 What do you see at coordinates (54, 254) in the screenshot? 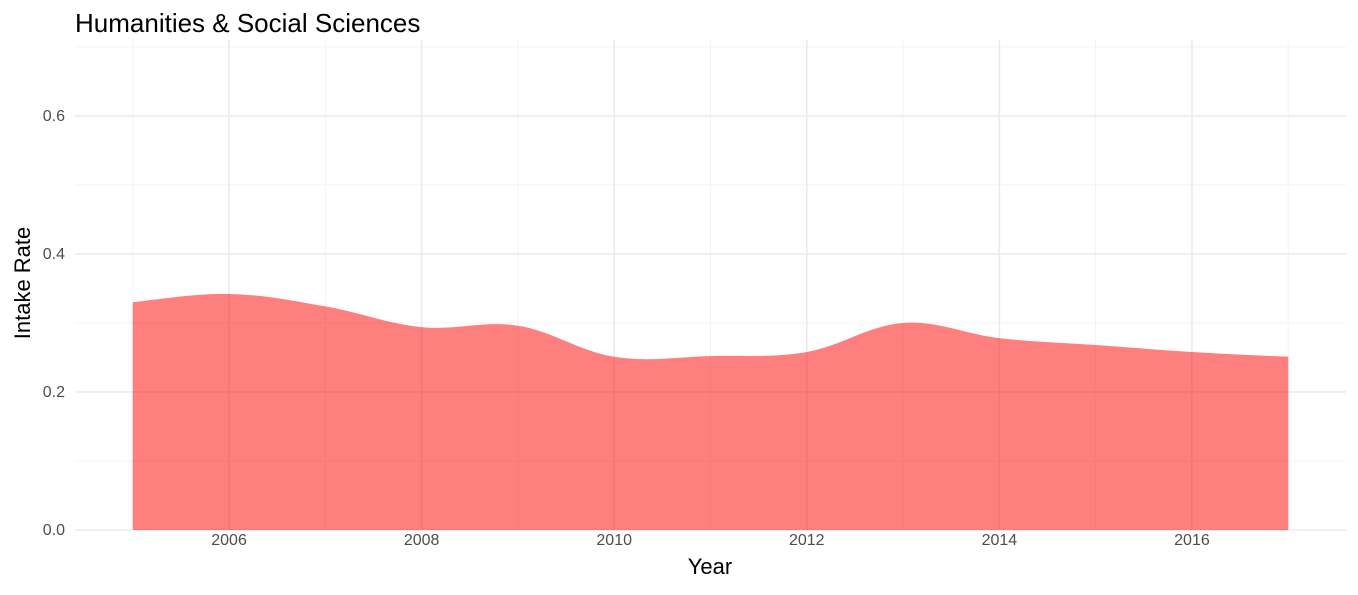
I see `y-tick-label: 0.4` at bounding box center [54, 254].